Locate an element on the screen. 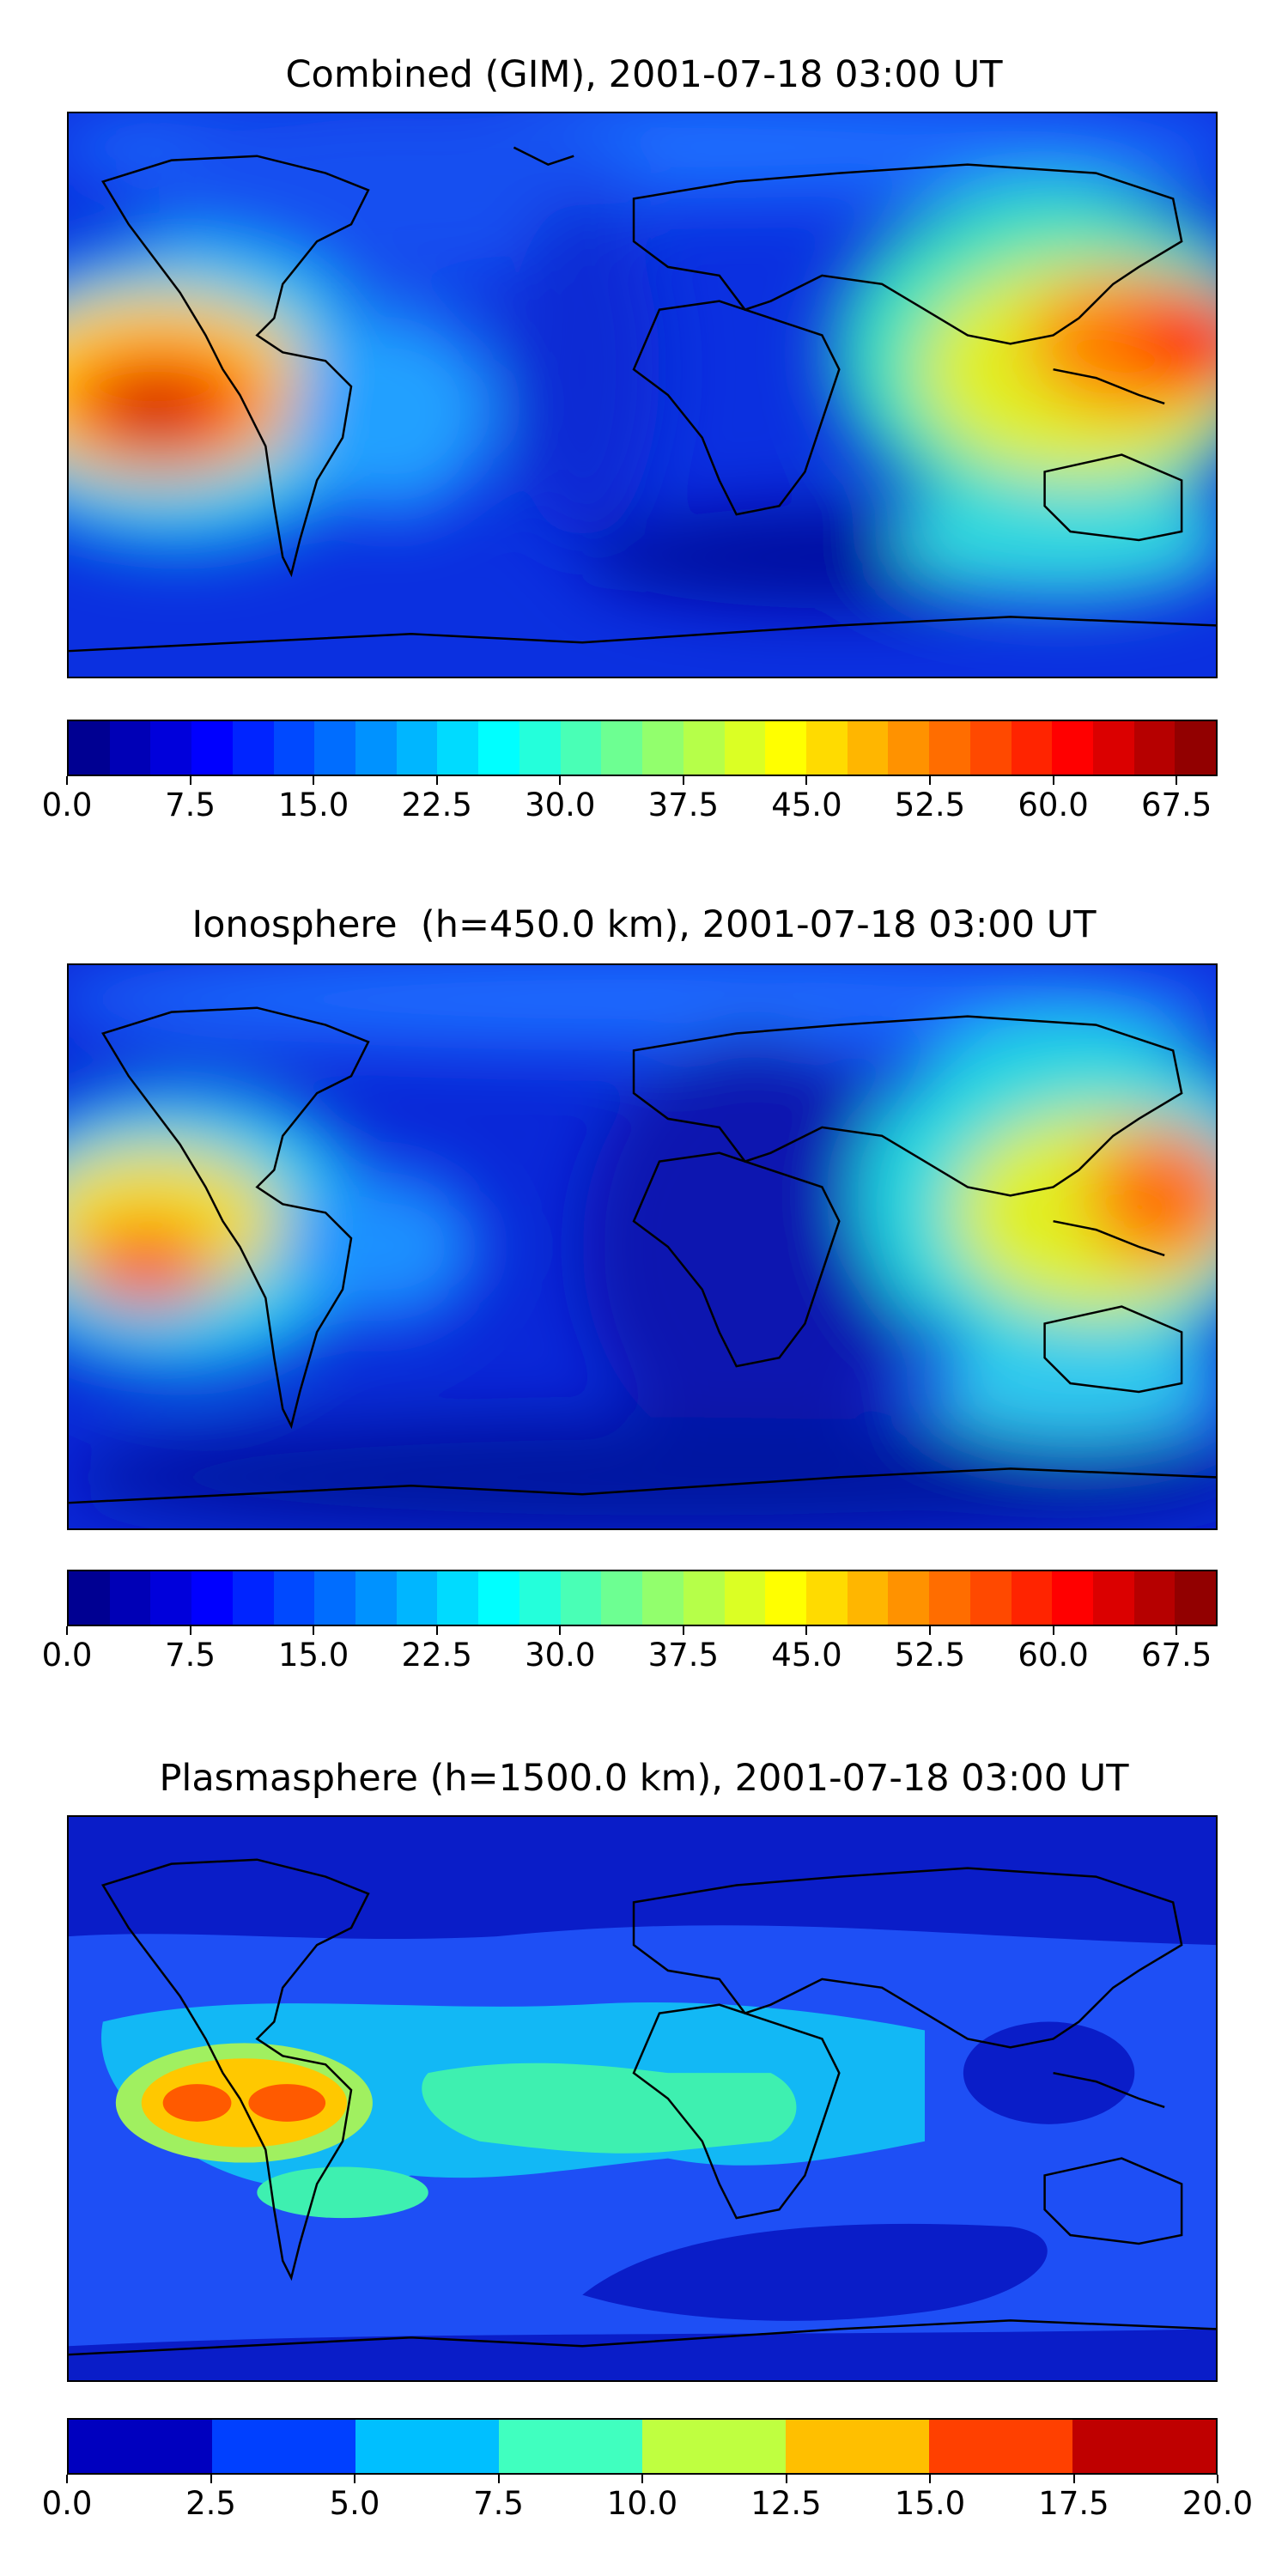 Image resolution: width=1288 pixels, height=2576 pixels. colorbar-combined is located at coordinates (642, 748).